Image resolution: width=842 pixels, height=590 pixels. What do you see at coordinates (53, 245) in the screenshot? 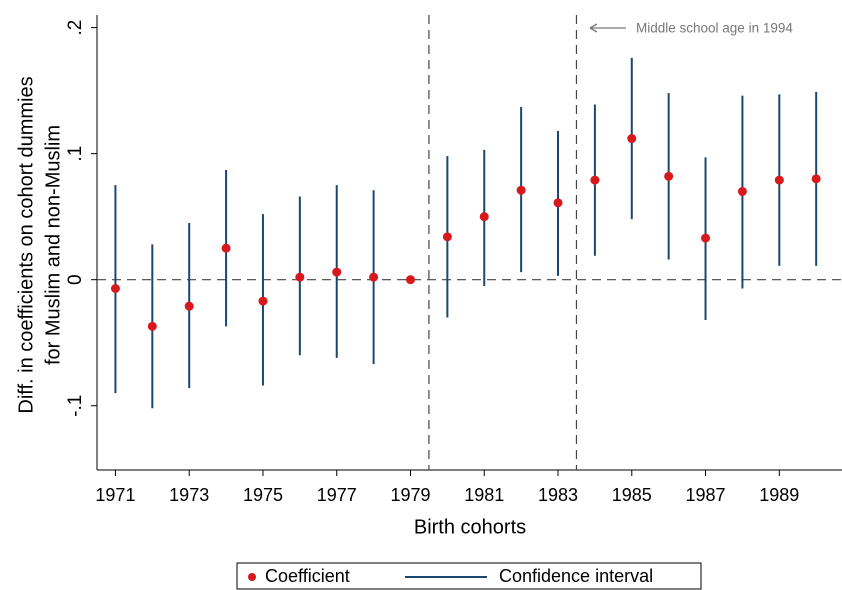
I see `y-axis-title: for Muslim and non-Muslim` at bounding box center [53, 245].